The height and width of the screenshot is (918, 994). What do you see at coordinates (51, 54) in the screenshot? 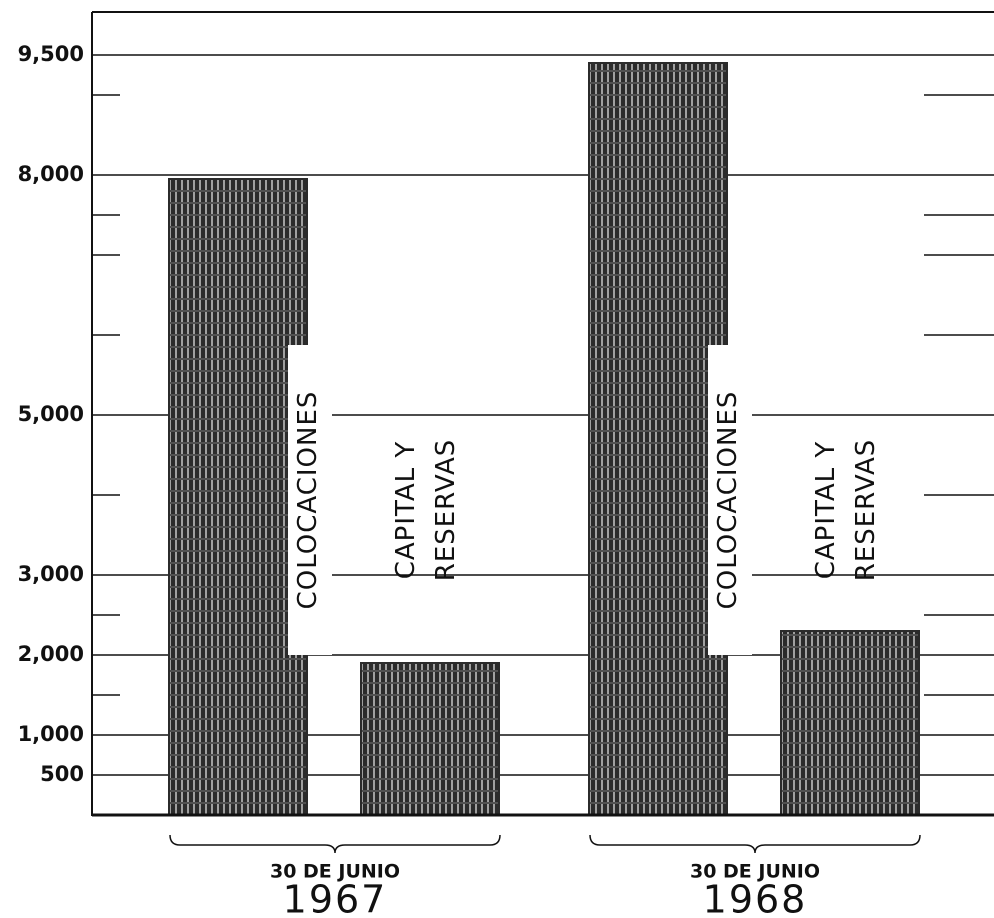
I see `y-tick-label: 9,500` at bounding box center [51, 54].